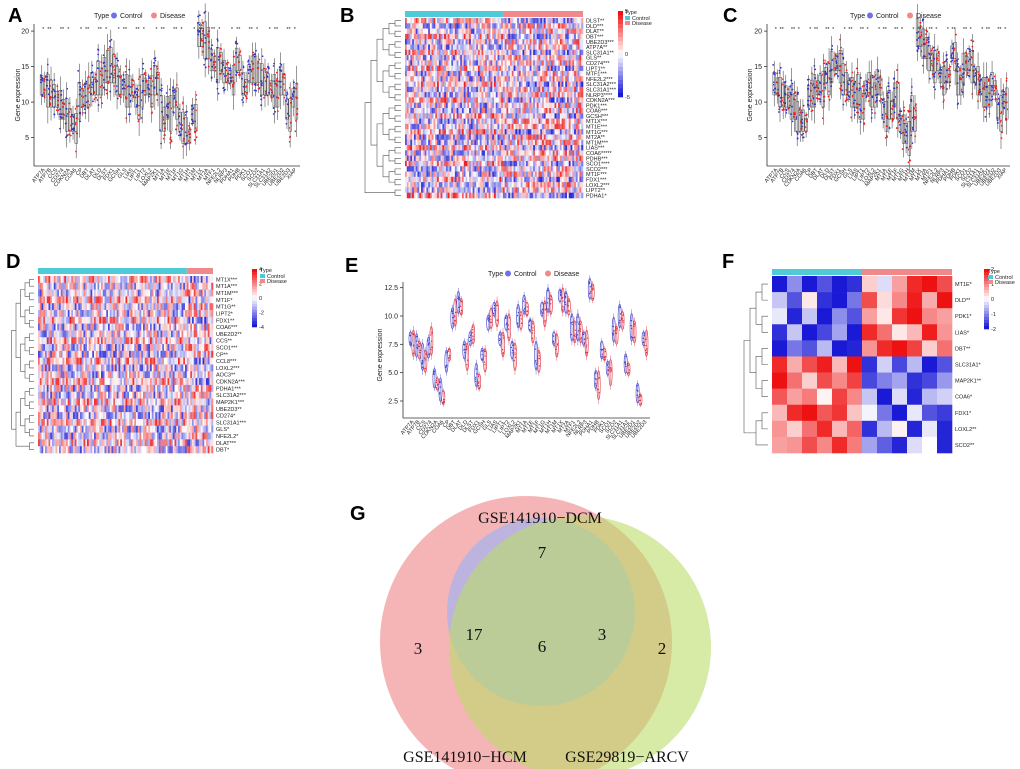 The height and width of the screenshot is (769, 1020). Describe the element at coordinates (620, 30) in the screenshot. I see `color-scale-step` at that location.